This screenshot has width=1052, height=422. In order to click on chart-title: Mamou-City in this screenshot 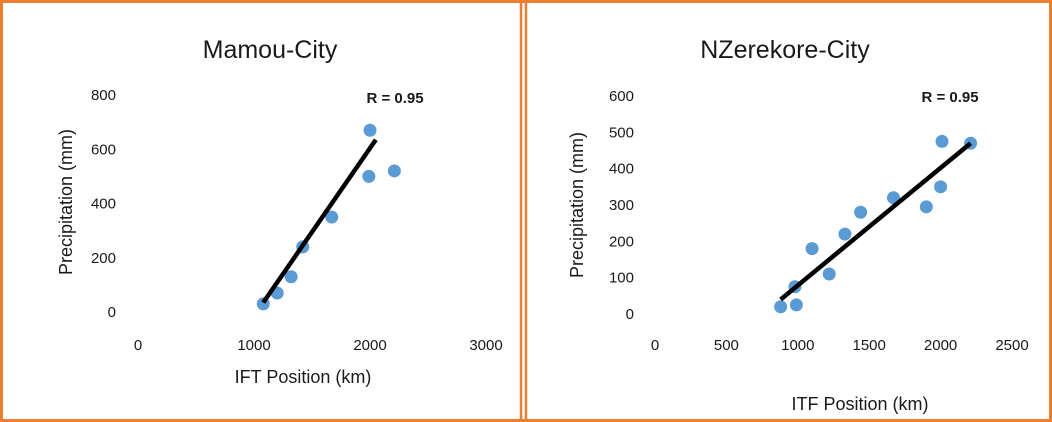, I will do `click(270, 50)`.